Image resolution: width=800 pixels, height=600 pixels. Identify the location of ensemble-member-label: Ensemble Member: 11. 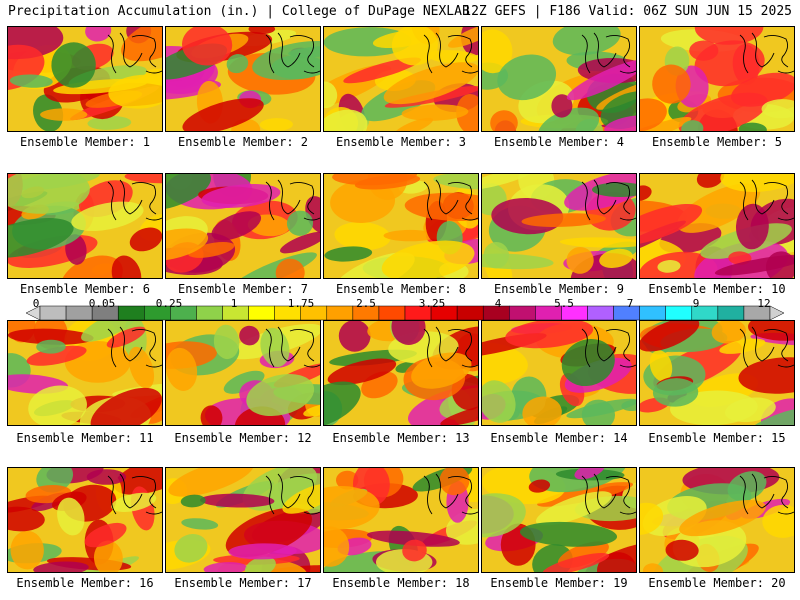
(85, 438).